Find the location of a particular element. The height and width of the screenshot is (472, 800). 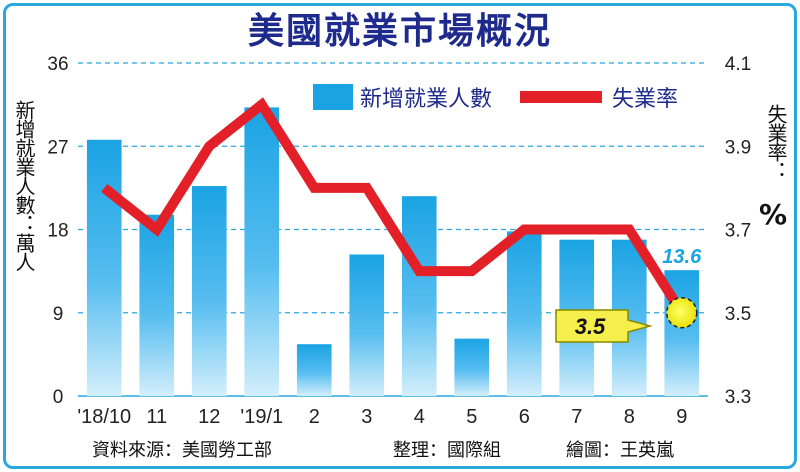

left-tick-label: 9 is located at coordinates (58, 314).